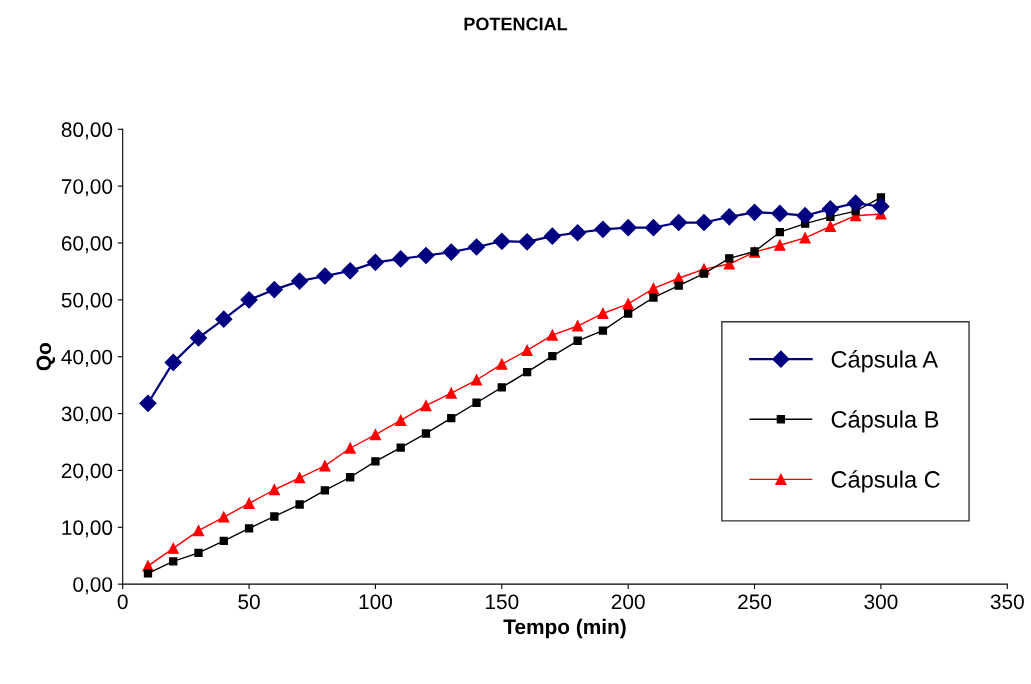 The width and height of the screenshot is (1031, 684). I want to click on x-tick-label: 150, so click(502, 602).